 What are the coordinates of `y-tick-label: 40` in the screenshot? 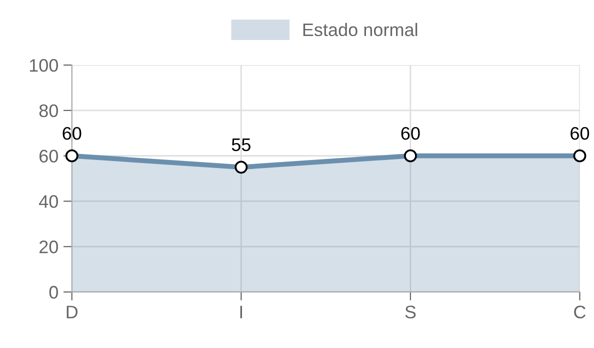 It's located at (48, 201).